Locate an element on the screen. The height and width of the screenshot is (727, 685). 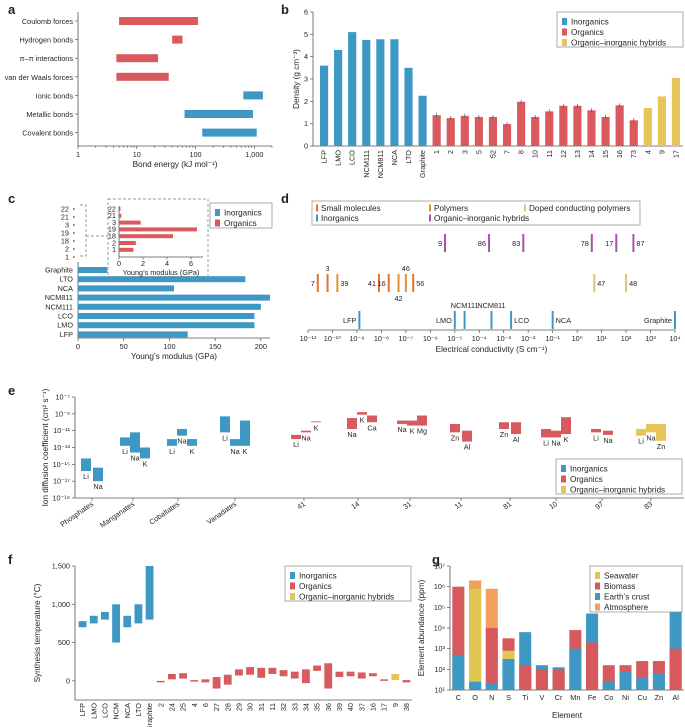
x-tick-label: LTO is located at coordinates (138, 710).